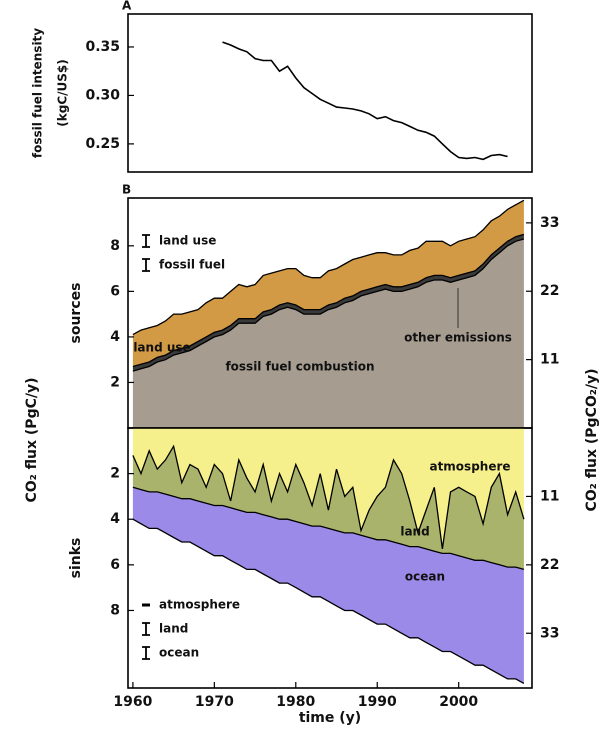 This screenshot has height=731, width=612. Describe the element at coordinates (365, 101) in the screenshot. I see `data-line` at that location.